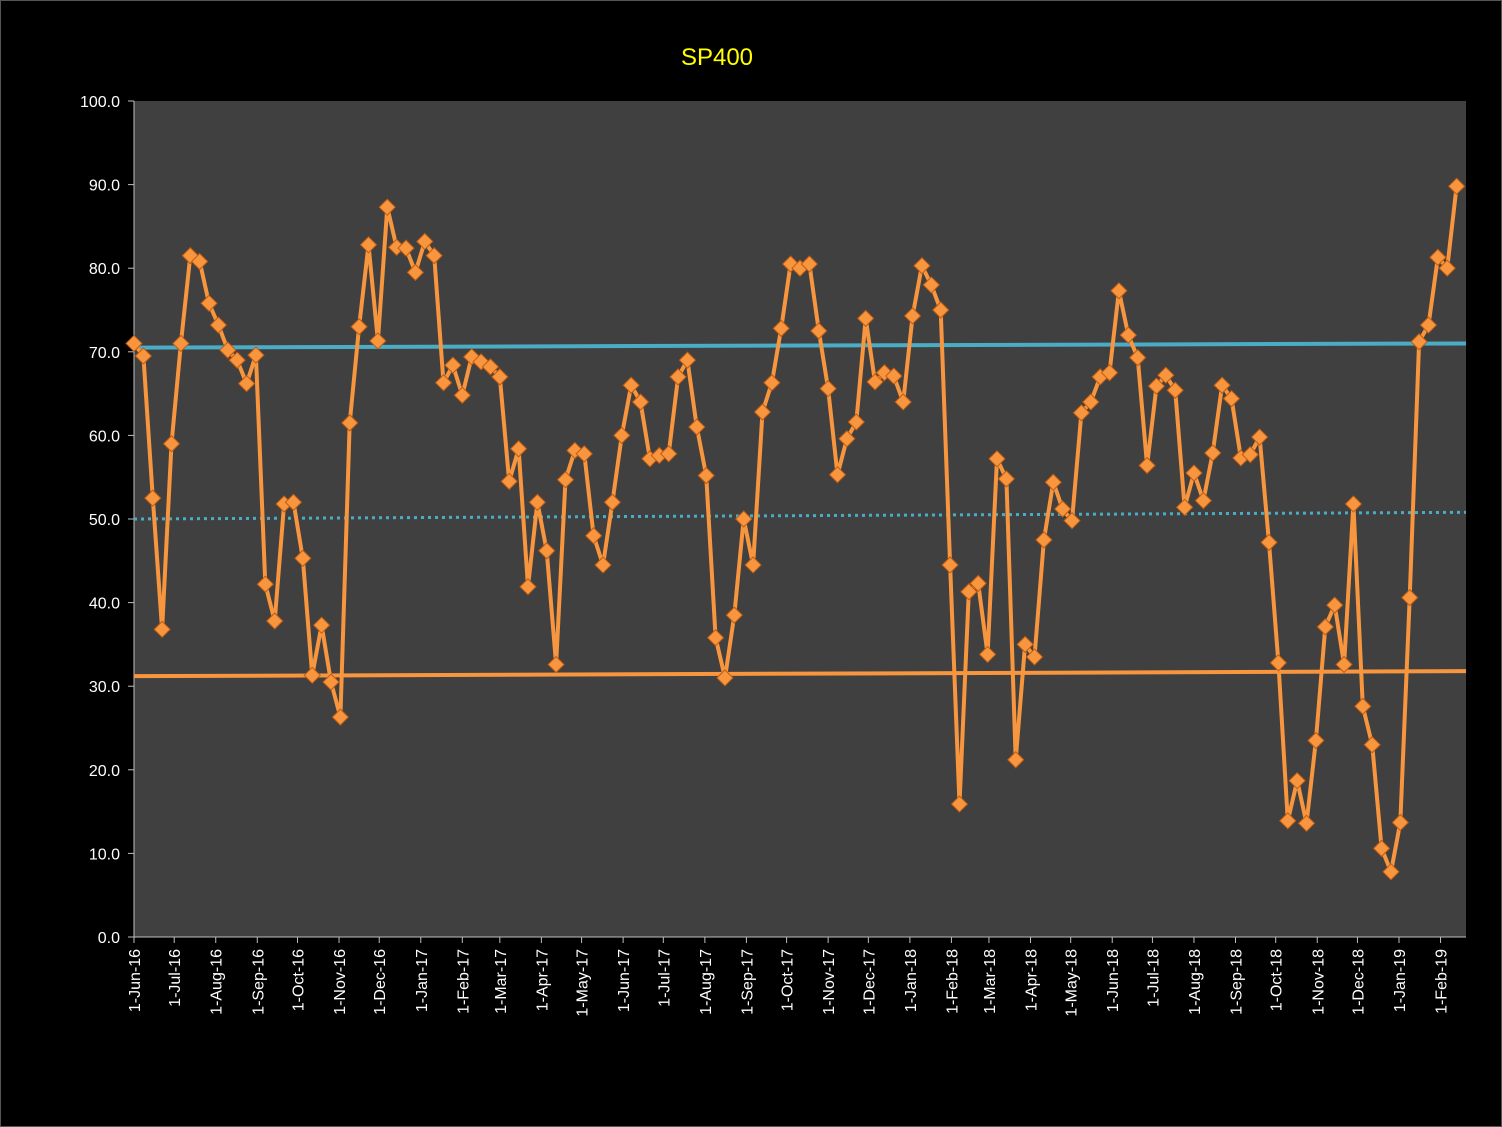  Describe the element at coordinates (1442, 981) in the screenshot. I see `x-tick-label: 1-Feb-19` at that location.